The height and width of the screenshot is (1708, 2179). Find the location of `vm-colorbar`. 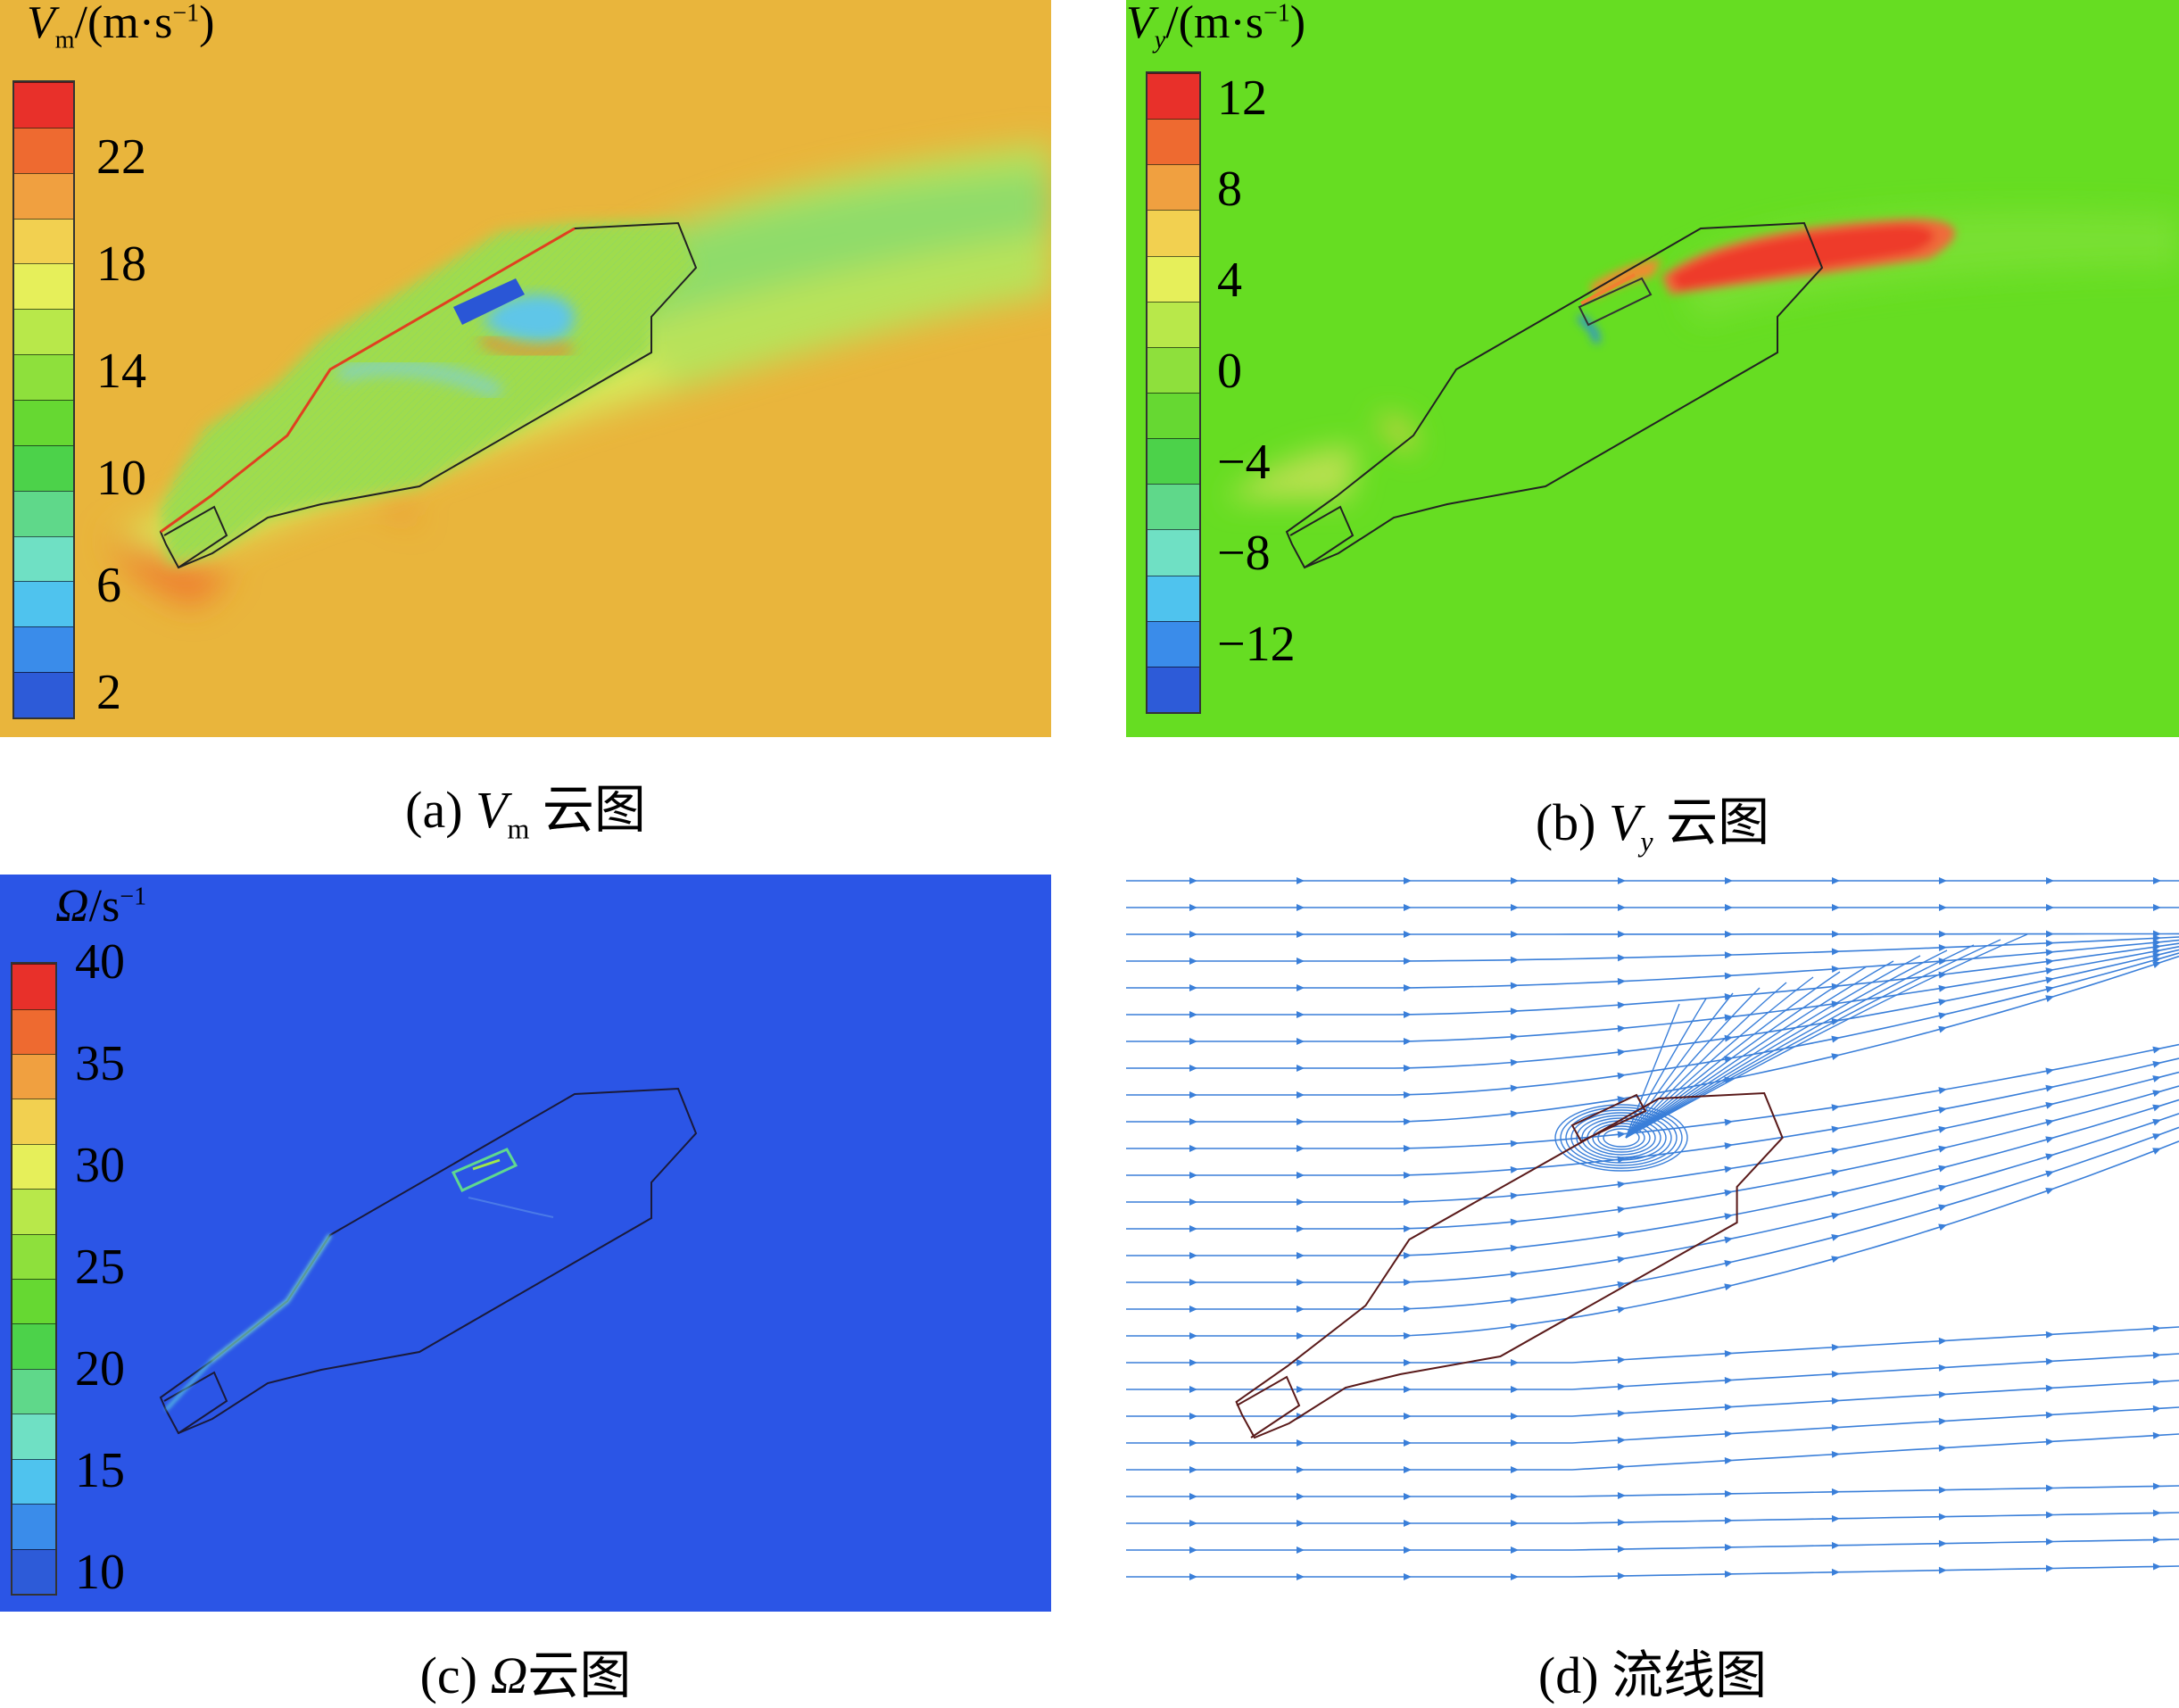

vm-colorbar is located at coordinates (43, 399).